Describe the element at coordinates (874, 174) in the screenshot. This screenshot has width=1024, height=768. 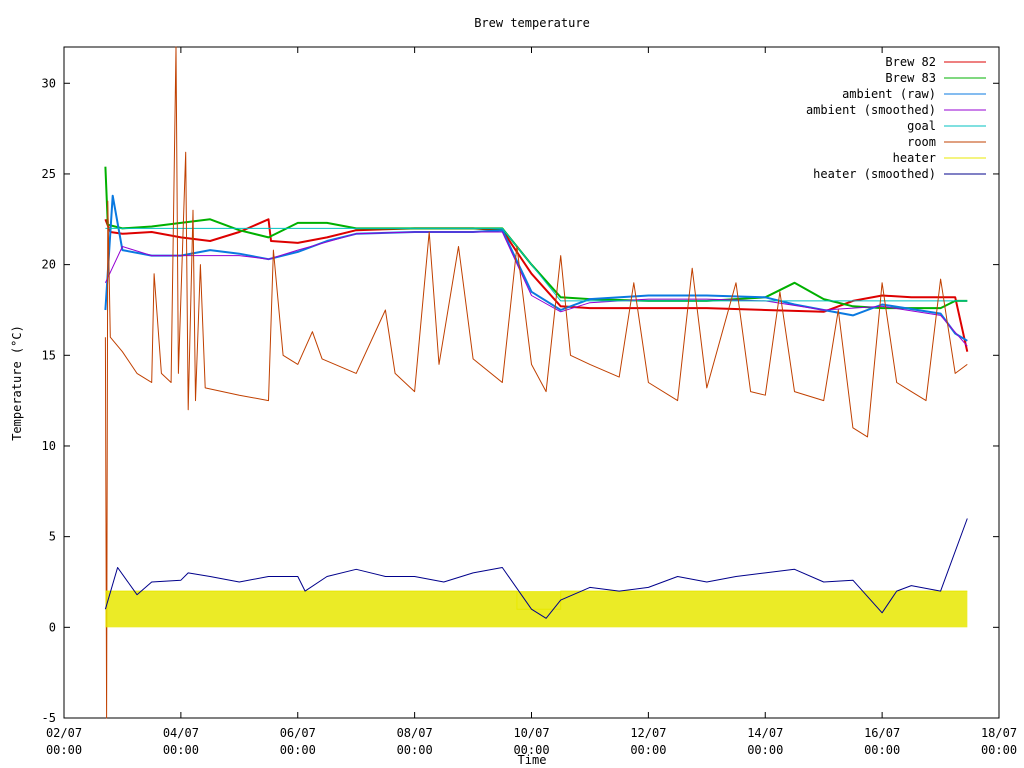
I see `legend-label-heater-smoothed: heater (smoothed)` at that location.